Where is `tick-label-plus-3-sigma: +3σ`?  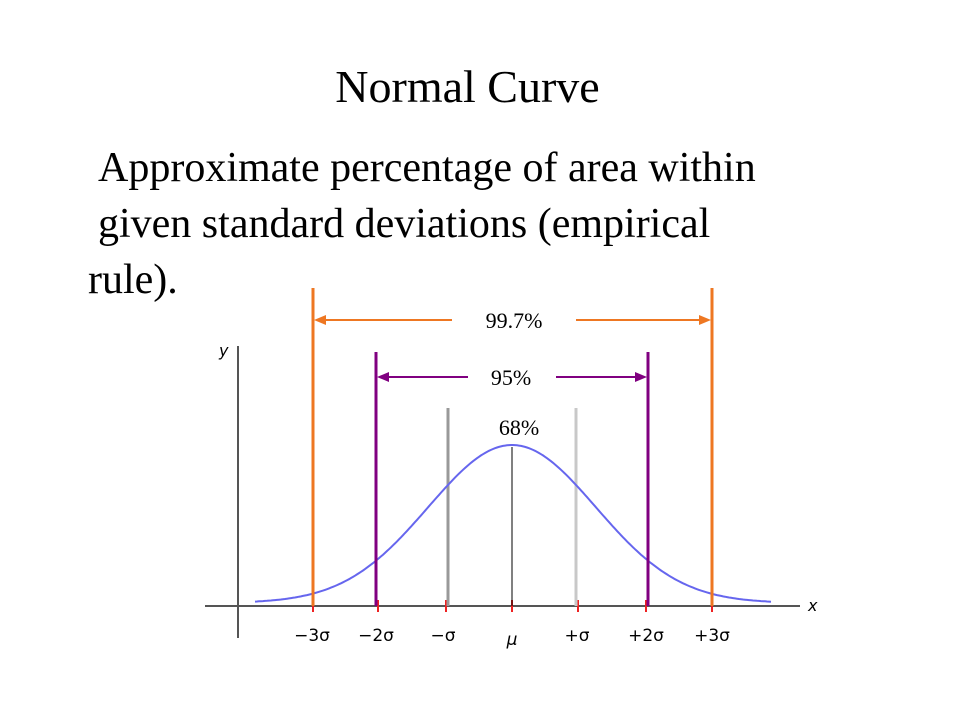
tick-label-plus-3-sigma: +3σ is located at coordinates (712, 636).